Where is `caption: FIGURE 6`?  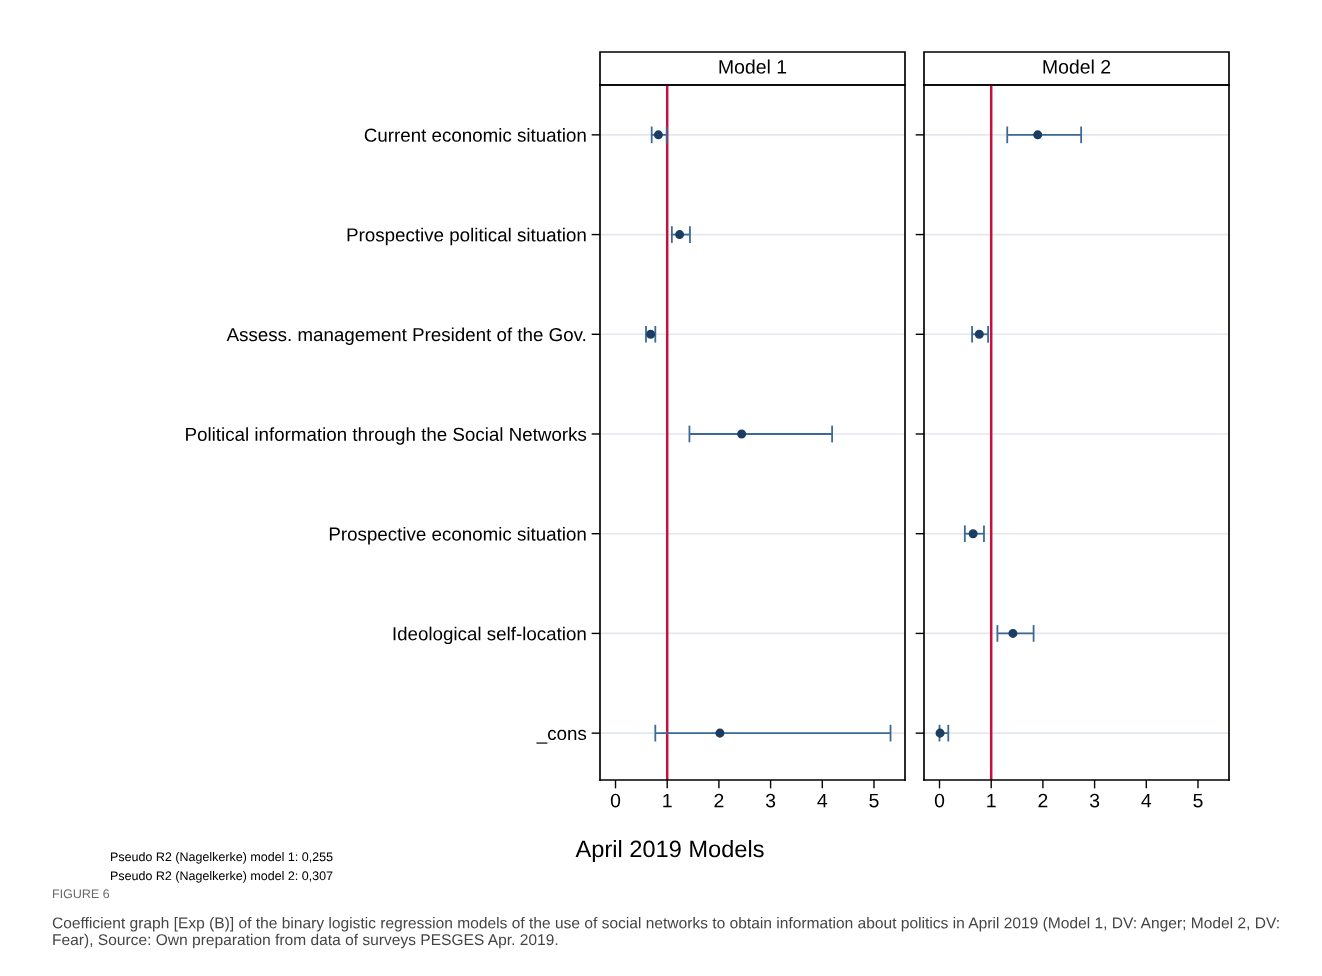
caption: FIGURE 6 is located at coordinates (81, 894).